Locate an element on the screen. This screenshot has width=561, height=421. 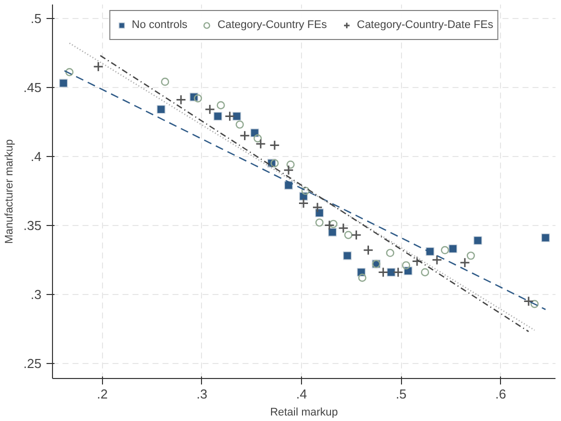
x-tick-label: .3 is located at coordinates (202, 394).